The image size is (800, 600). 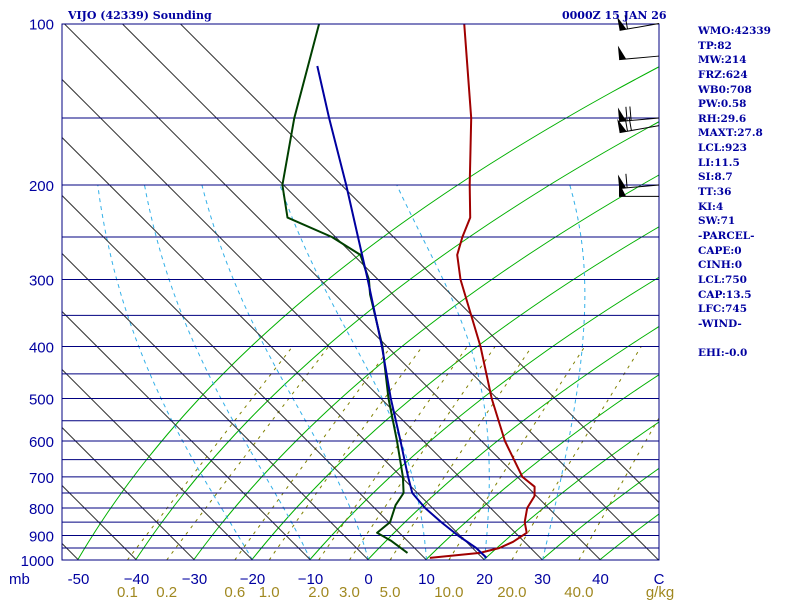 I want to click on mixing-ratio-label: 1.0, so click(x=269, y=592).